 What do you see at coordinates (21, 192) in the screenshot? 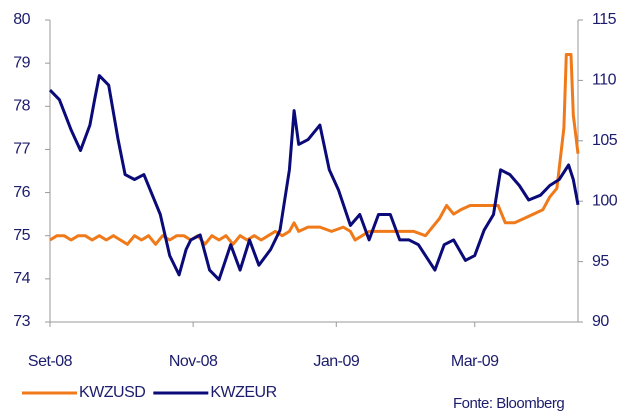
I see `y-tick-label: 76` at bounding box center [21, 192].